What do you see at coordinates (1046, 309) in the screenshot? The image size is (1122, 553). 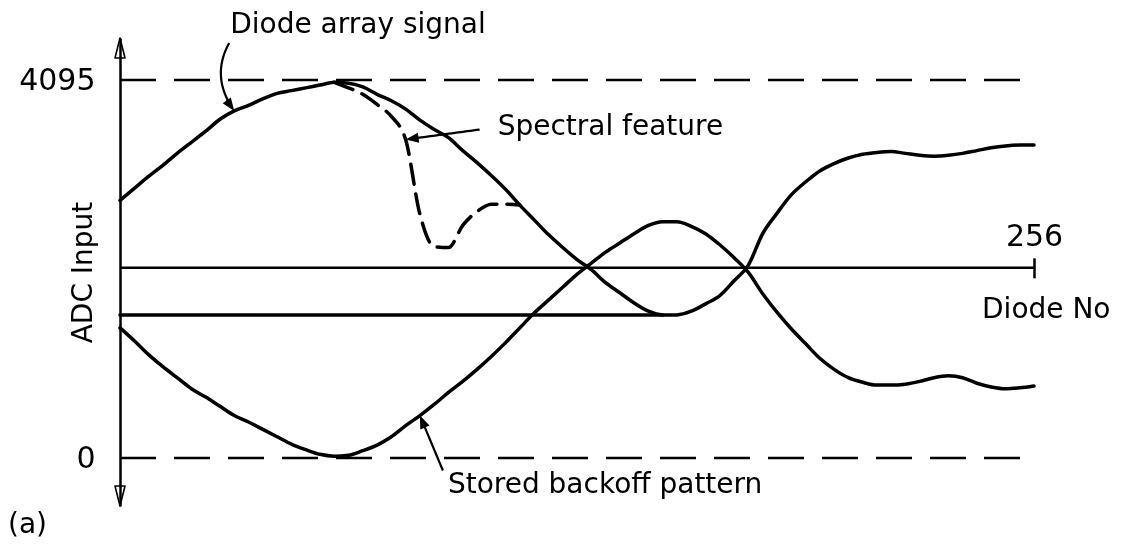 I see `x-axis-title: Diode No` at bounding box center [1046, 309].